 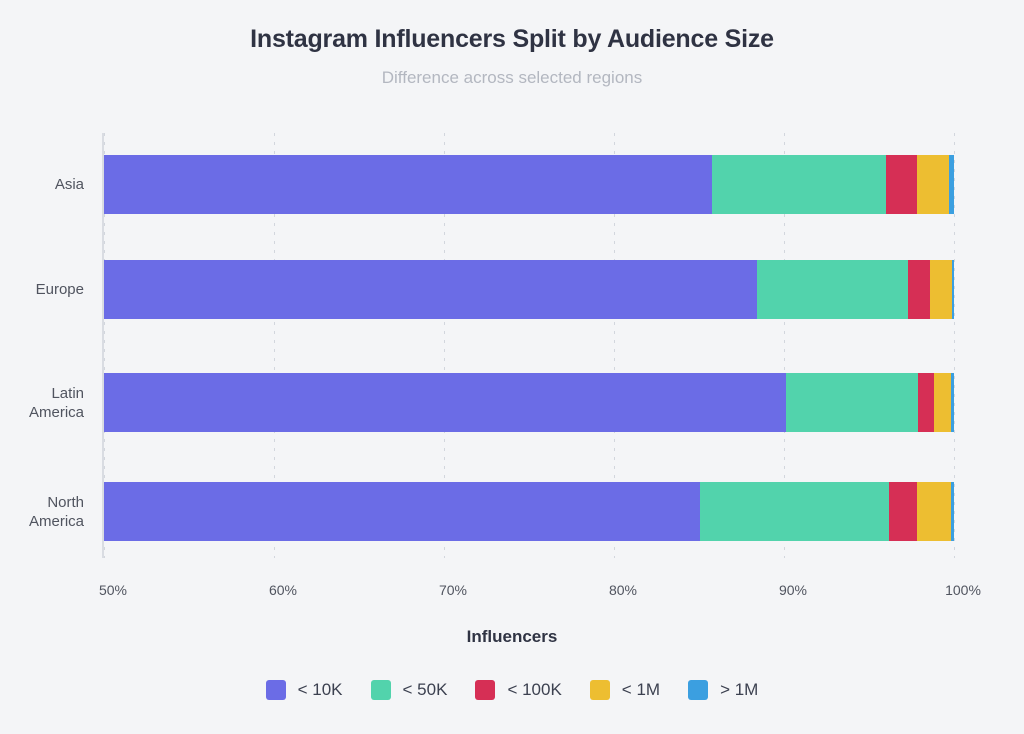 What do you see at coordinates (42, 512) in the screenshot?
I see `y-axis-label: North America` at bounding box center [42, 512].